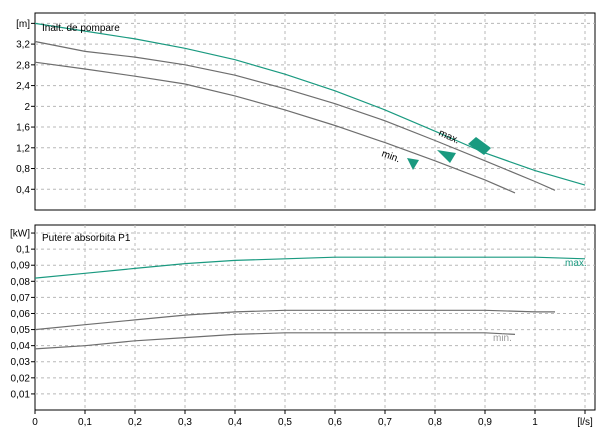 This screenshot has height=440, width=614. What do you see at coordinates (485, 422) in the screenshot?
I see `x-tick-label: 0,9` at bounding box center [485, 422].